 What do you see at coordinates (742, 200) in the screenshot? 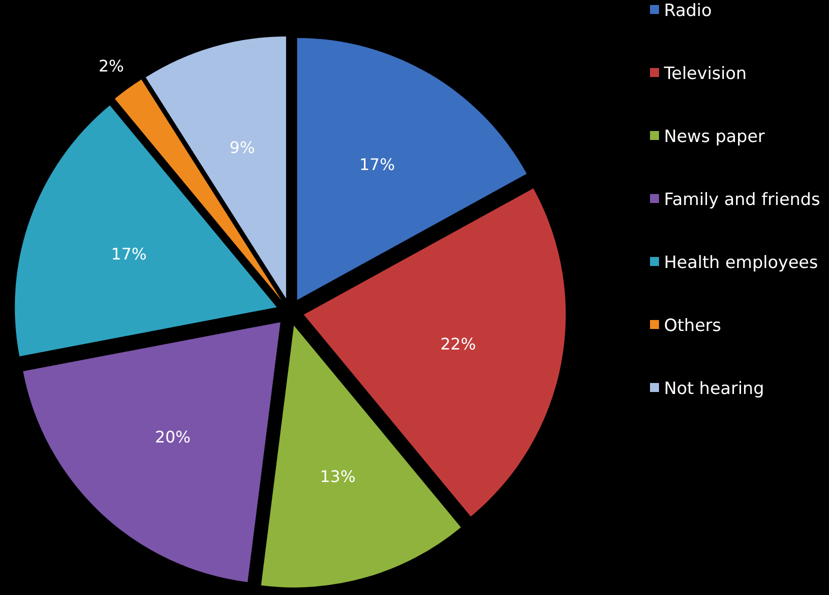
I see `legend-label: Family and friends` at bounding box center [742, 200].